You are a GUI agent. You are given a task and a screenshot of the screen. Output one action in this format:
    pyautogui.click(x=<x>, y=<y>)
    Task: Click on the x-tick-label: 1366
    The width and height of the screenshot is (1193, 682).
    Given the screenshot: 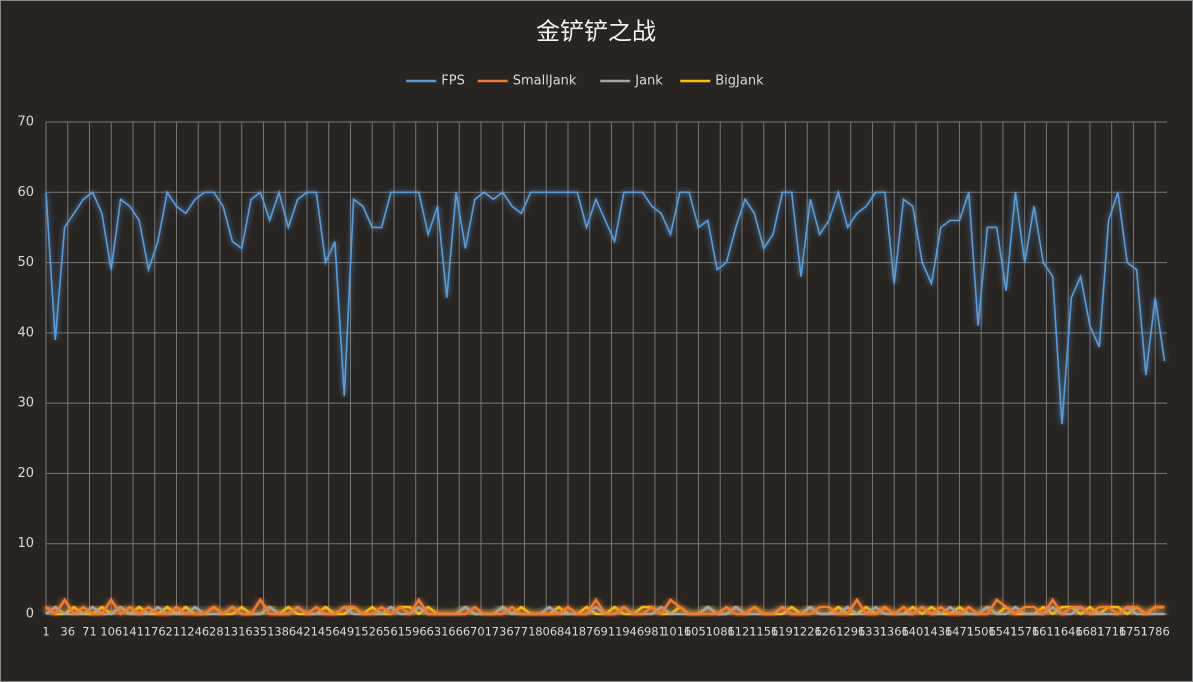 What is the action you would take?
    pyautogui.click(x=894, y=632)
    